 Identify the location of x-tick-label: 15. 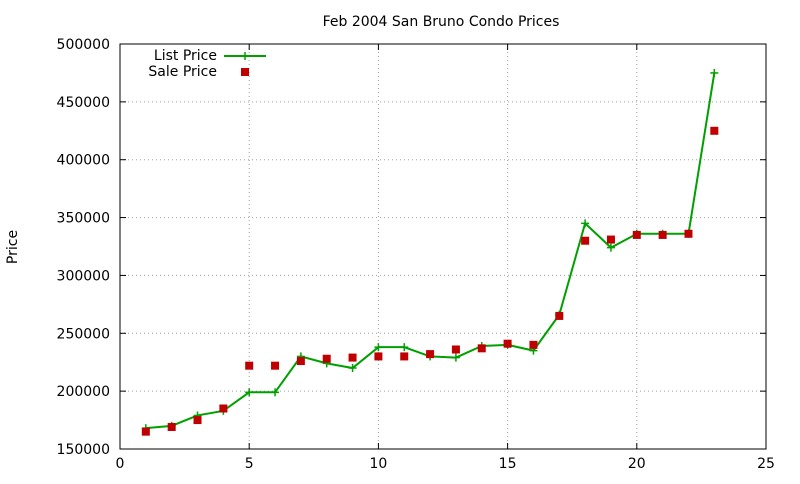
(508, 464).